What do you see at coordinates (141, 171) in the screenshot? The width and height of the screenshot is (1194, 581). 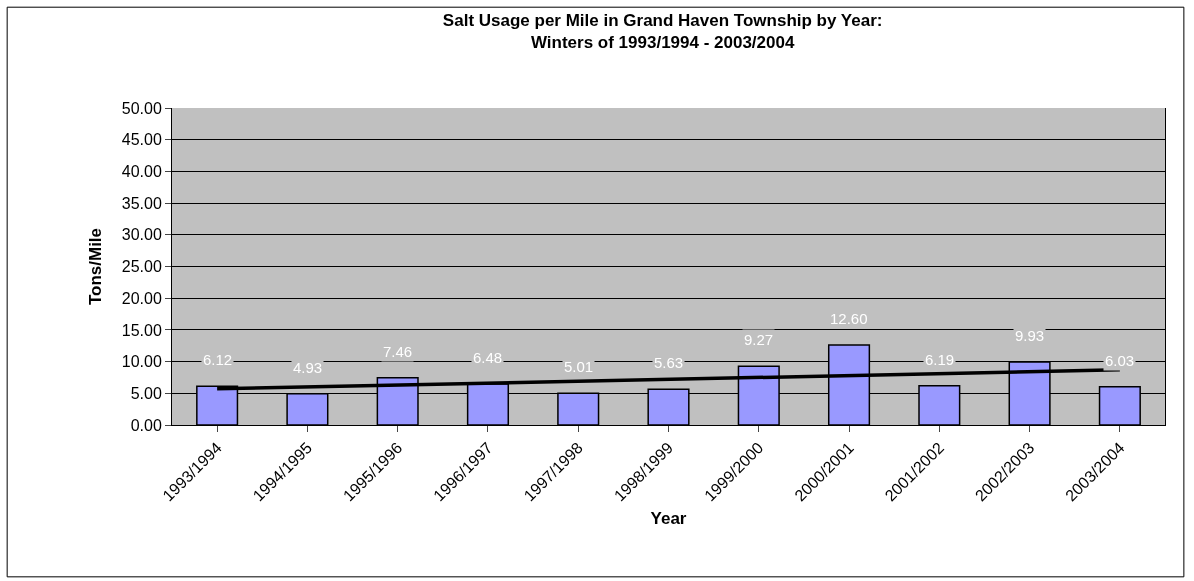 I see `y-tick-label: 40.00` at bounding box center [141, 171].